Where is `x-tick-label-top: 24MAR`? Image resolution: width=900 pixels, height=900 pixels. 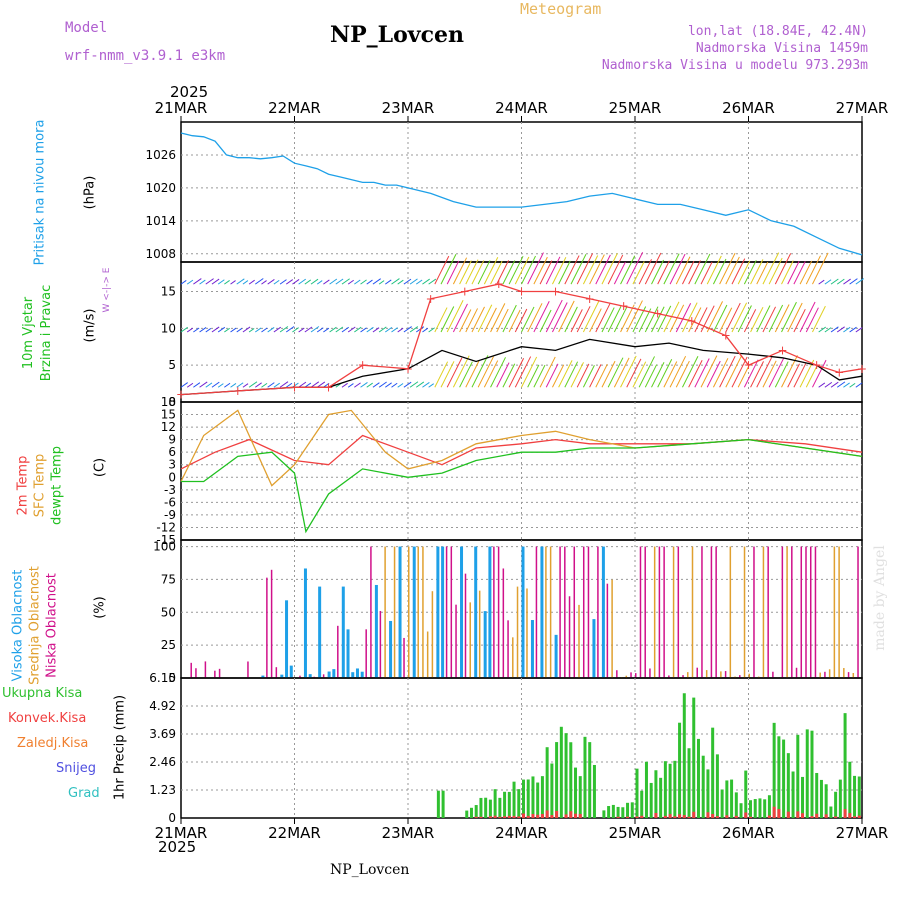
x-tick-label-top: 24MAR is located at coordinates (521, 108).